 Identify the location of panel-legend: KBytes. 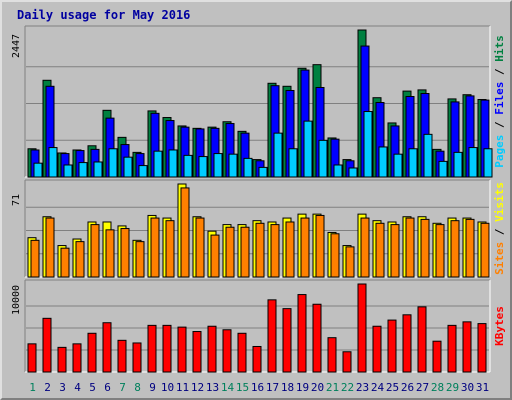
(499, 326).